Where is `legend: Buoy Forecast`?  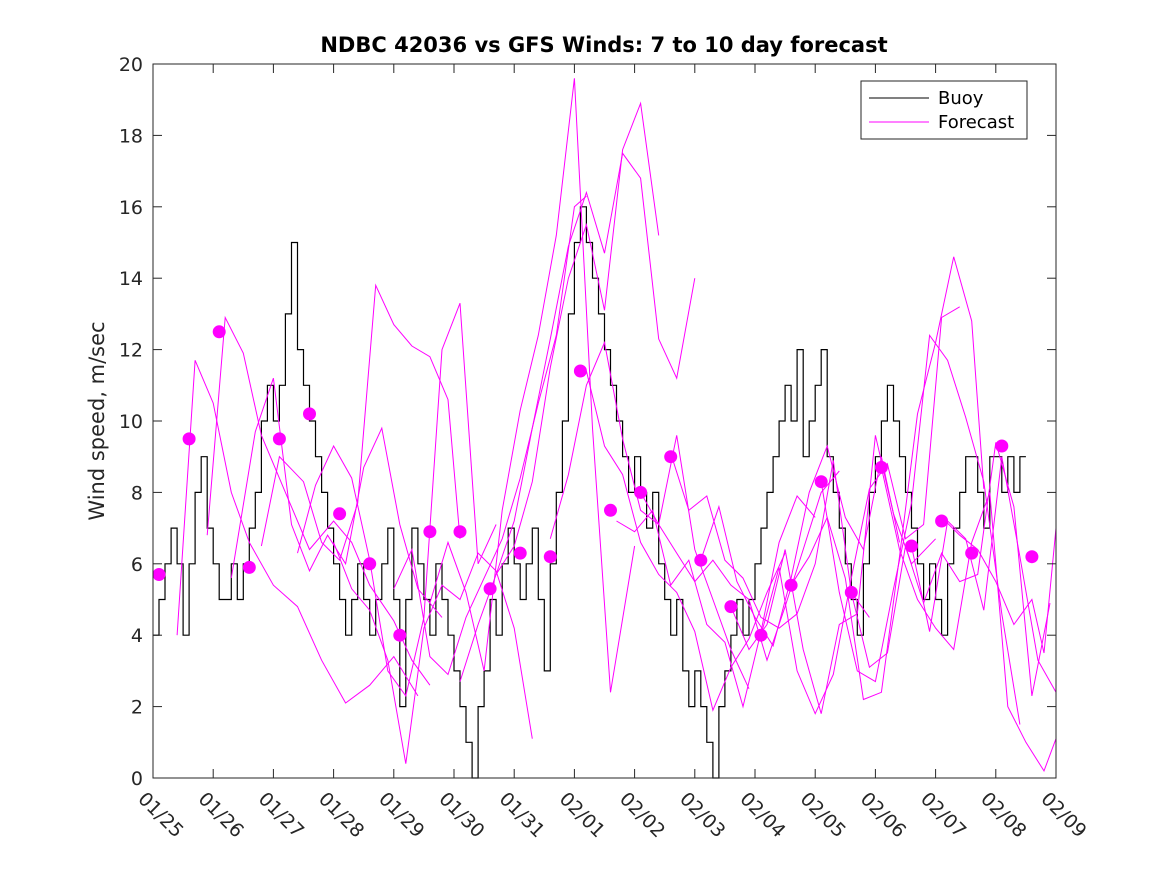 legend: Buoy Forecast is located at coordinates (944, 110).